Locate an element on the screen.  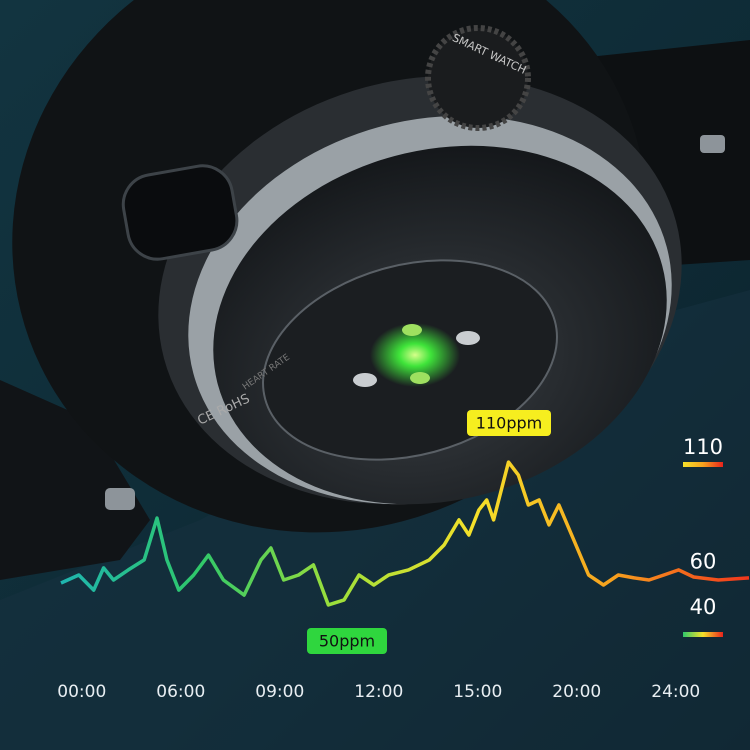
x-tick-label: 00:00 is located at coordinates (81, 692).